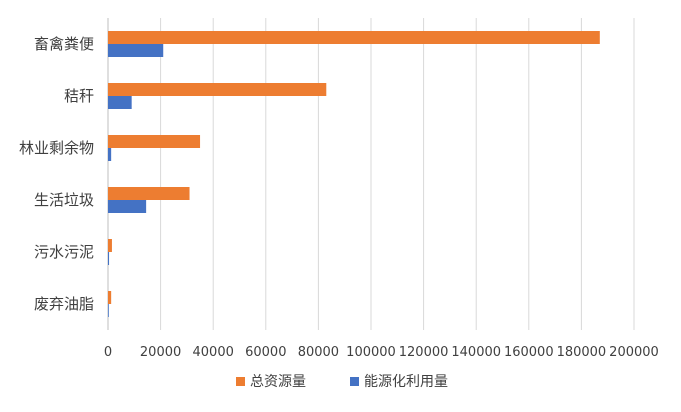  I want to click on category-label: 林业剩余物, so click(56, 148).